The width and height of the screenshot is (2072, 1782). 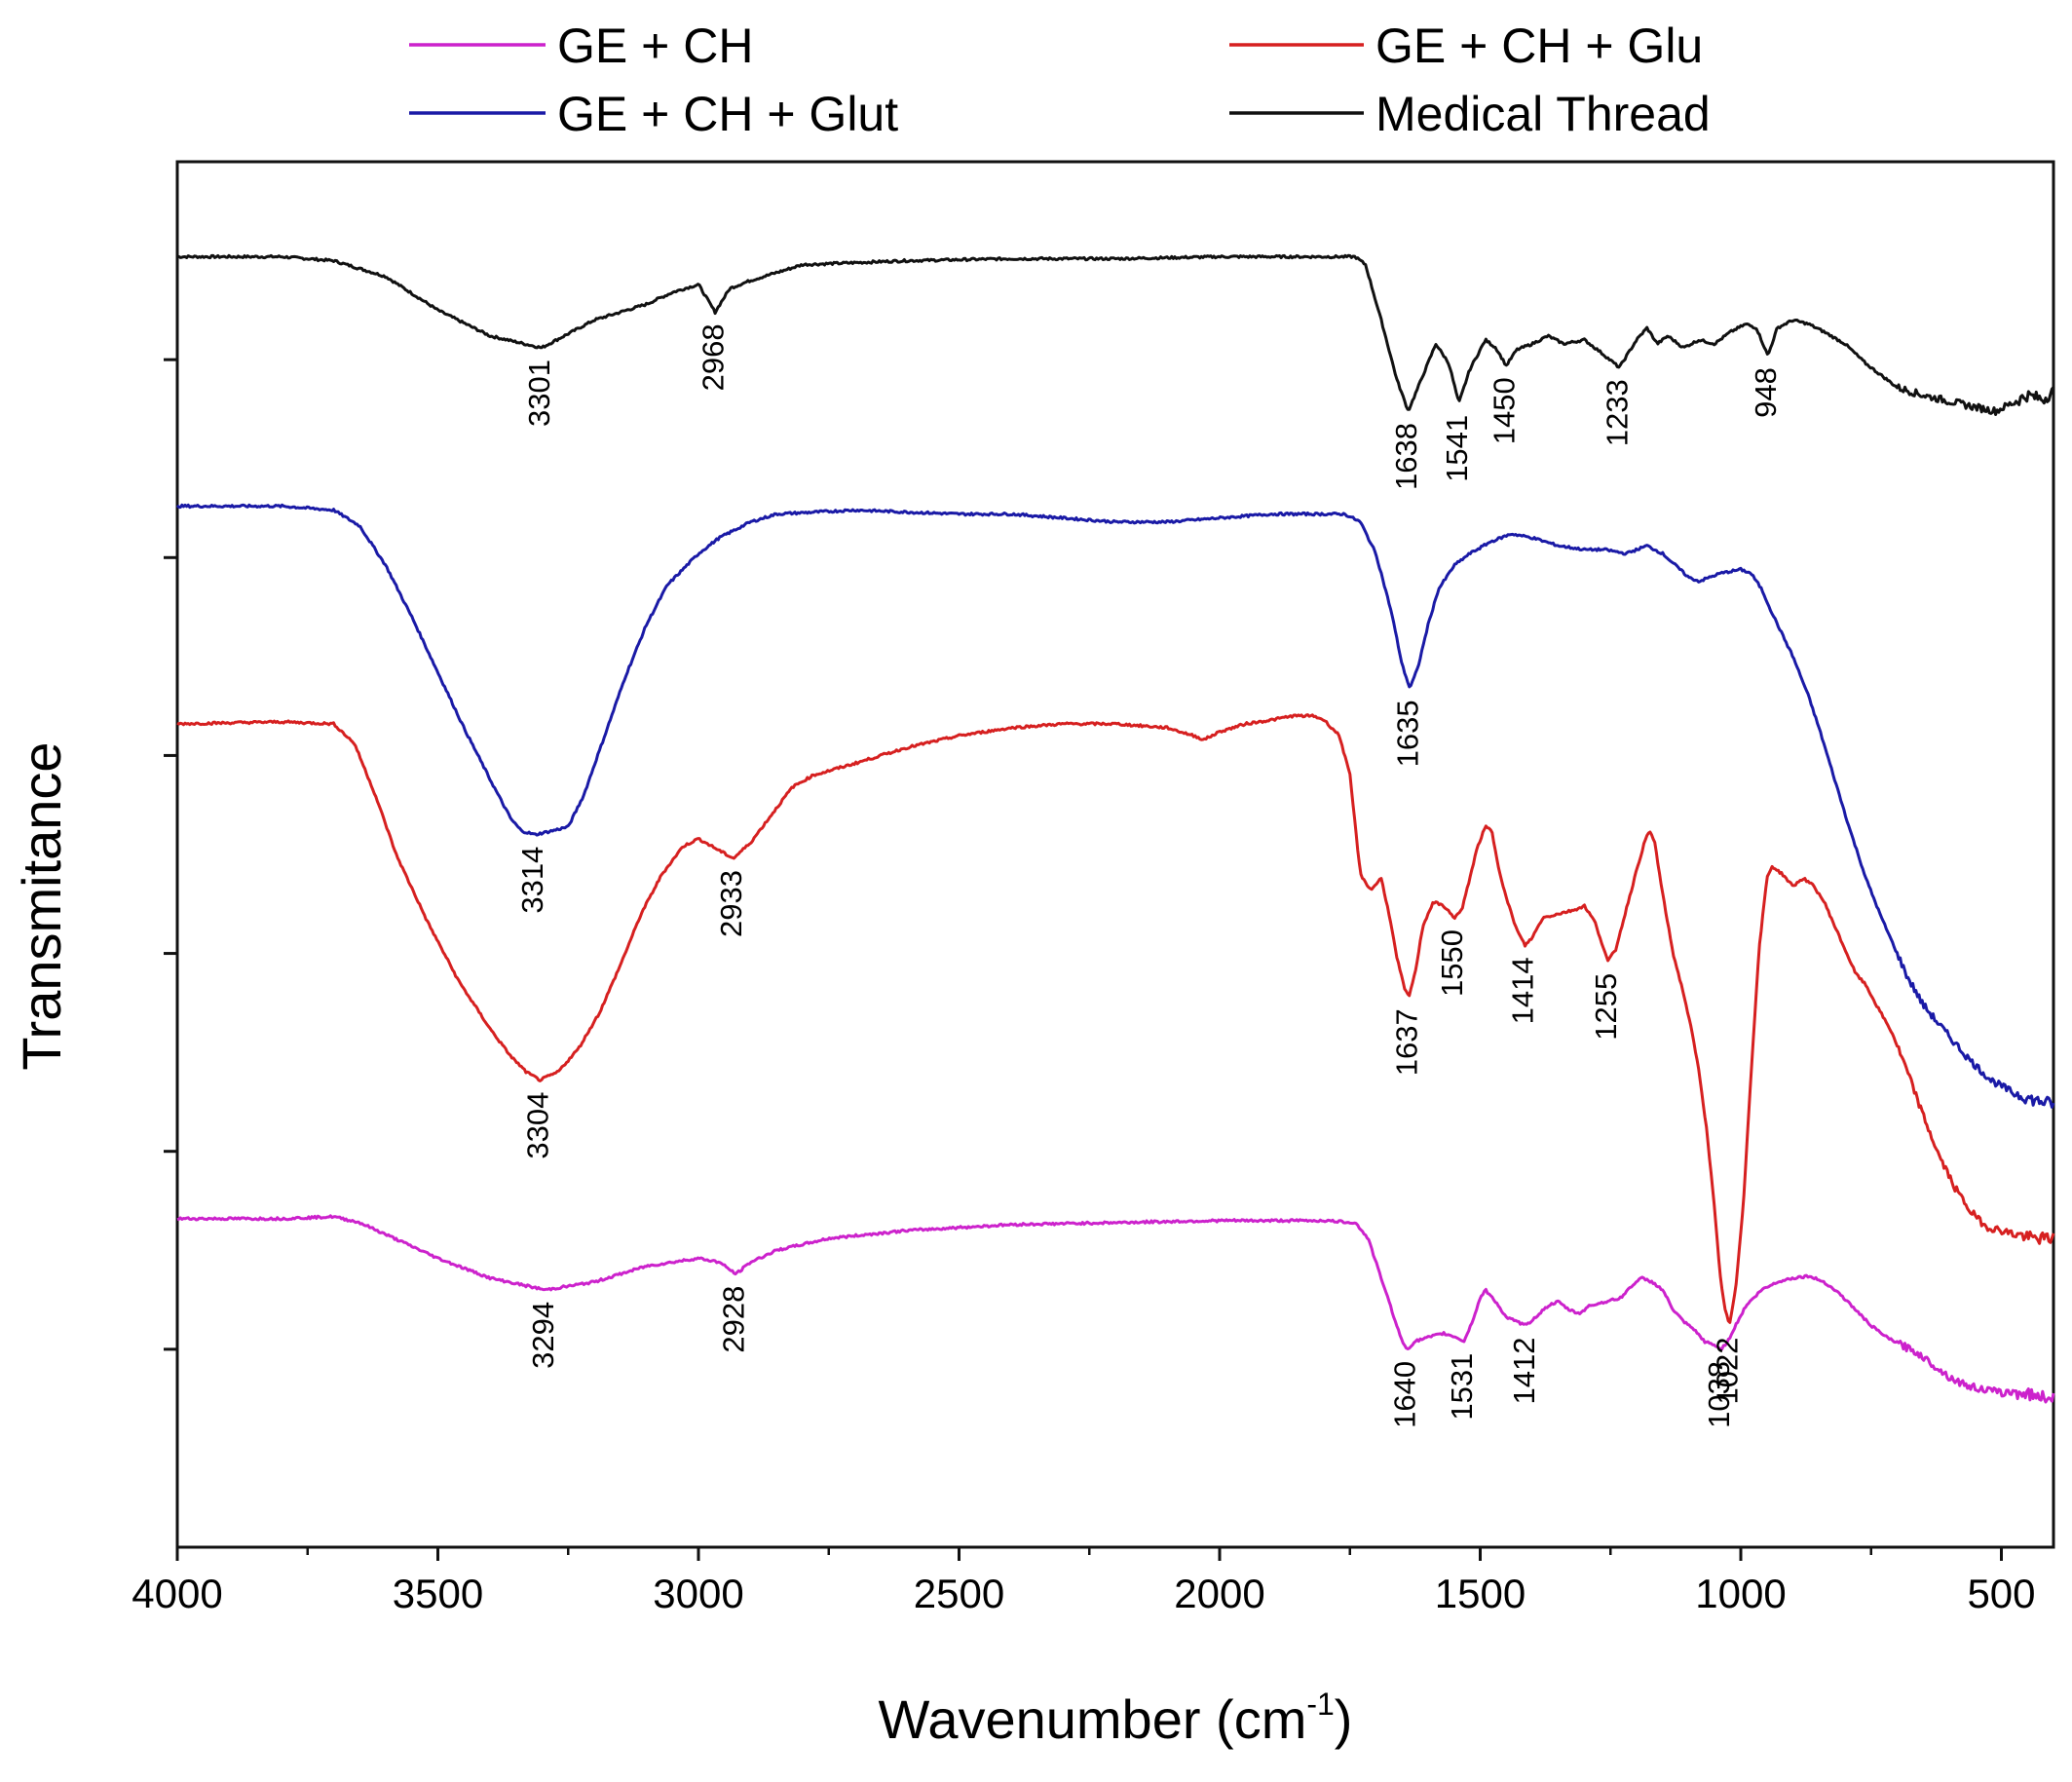 I want to click on y-axis-ticks, so click(x=171, y=854).